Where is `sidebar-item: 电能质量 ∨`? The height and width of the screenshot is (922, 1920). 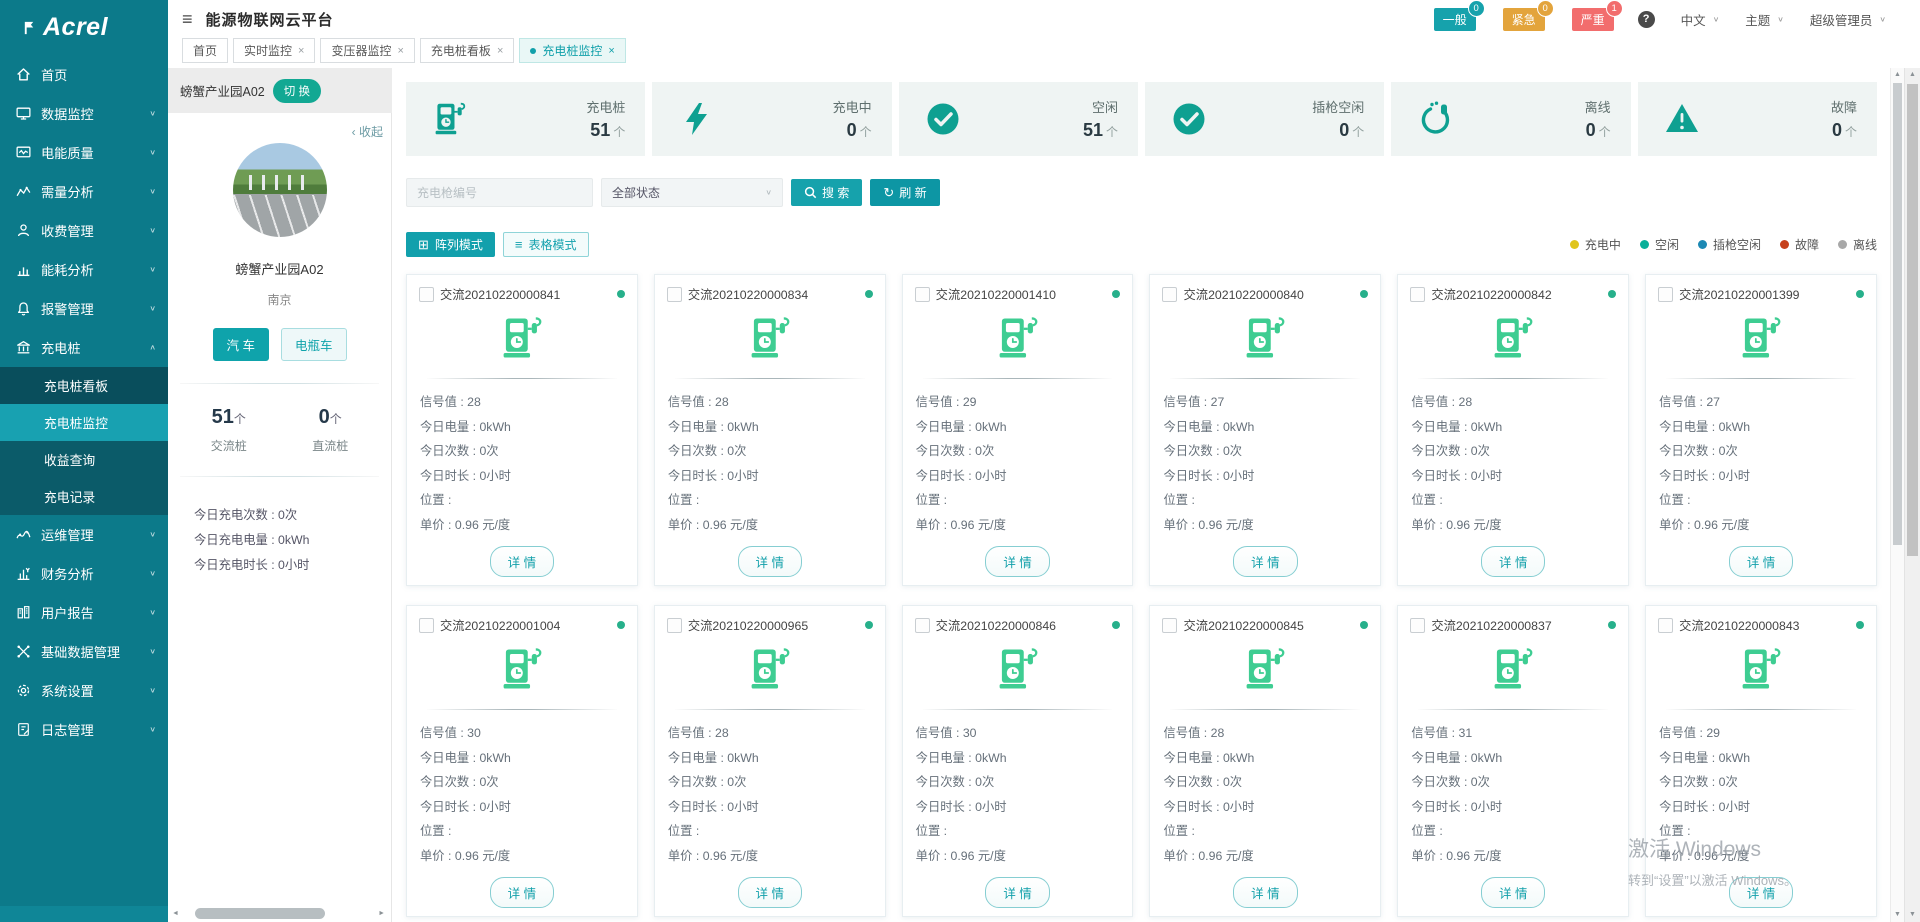 sidebar-item: 电能质量 ∨ is located at coordinates (84, 152).